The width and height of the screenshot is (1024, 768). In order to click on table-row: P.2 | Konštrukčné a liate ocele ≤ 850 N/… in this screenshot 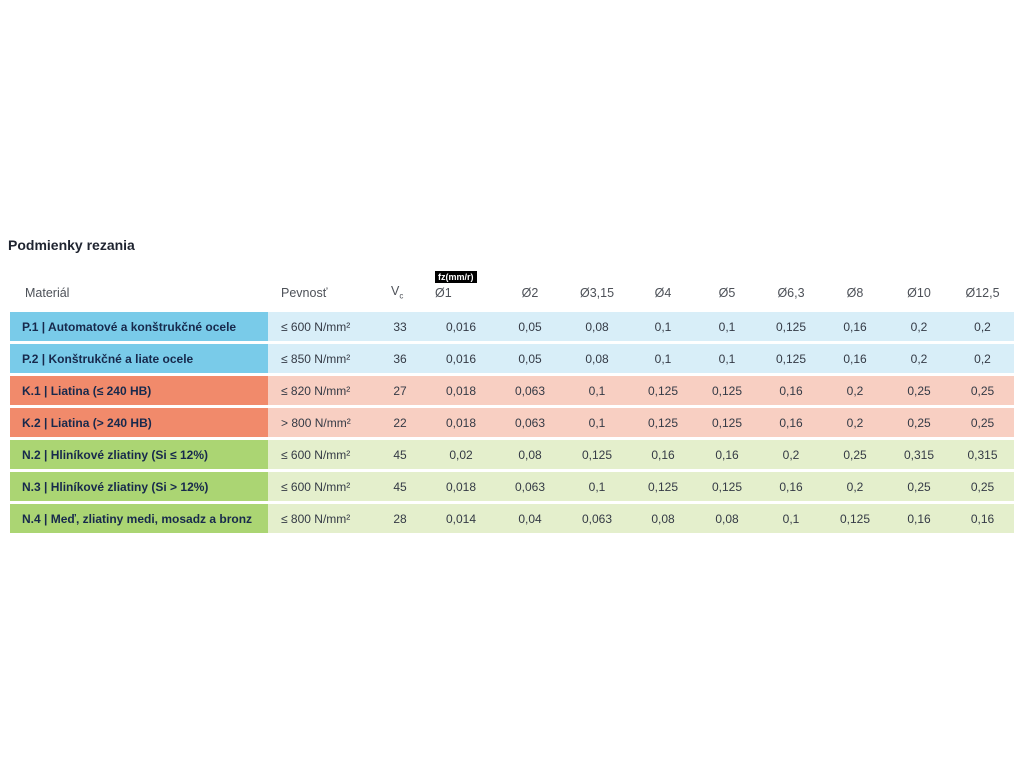, I will do `click(512, 358)`.